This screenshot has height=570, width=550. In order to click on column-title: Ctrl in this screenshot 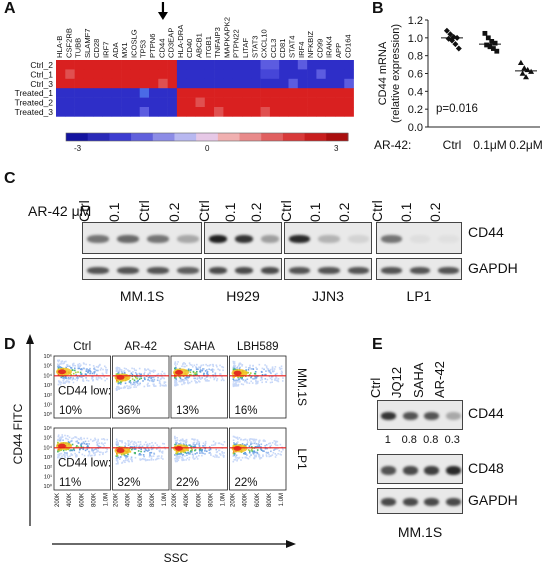, I will do `click(82, 347)`.